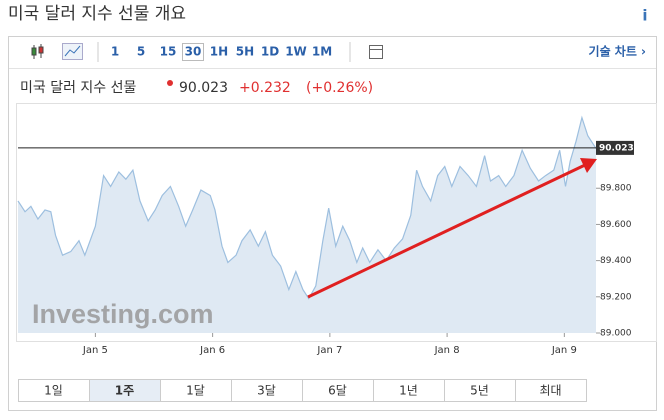 This screenshot has height=420, width=664. What do you see at coordinates (408, 391) in the screenshot?
I see `range-label: 1년` at bounding box center [408, 391].